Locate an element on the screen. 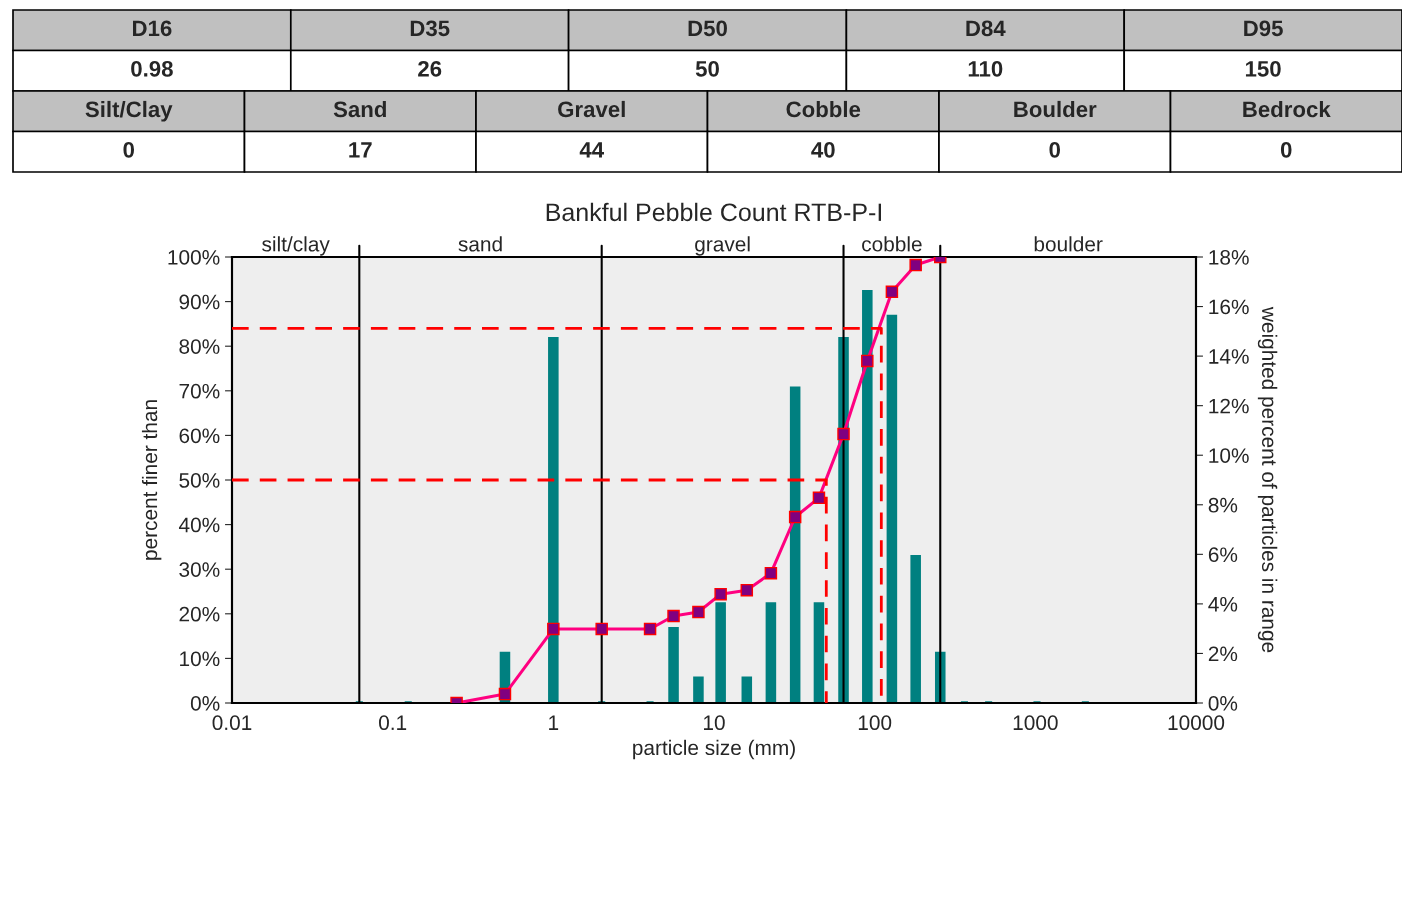 This screenshot has height=913, width=1402. x-tick-label: 10 is located at coordinates (714, 723).